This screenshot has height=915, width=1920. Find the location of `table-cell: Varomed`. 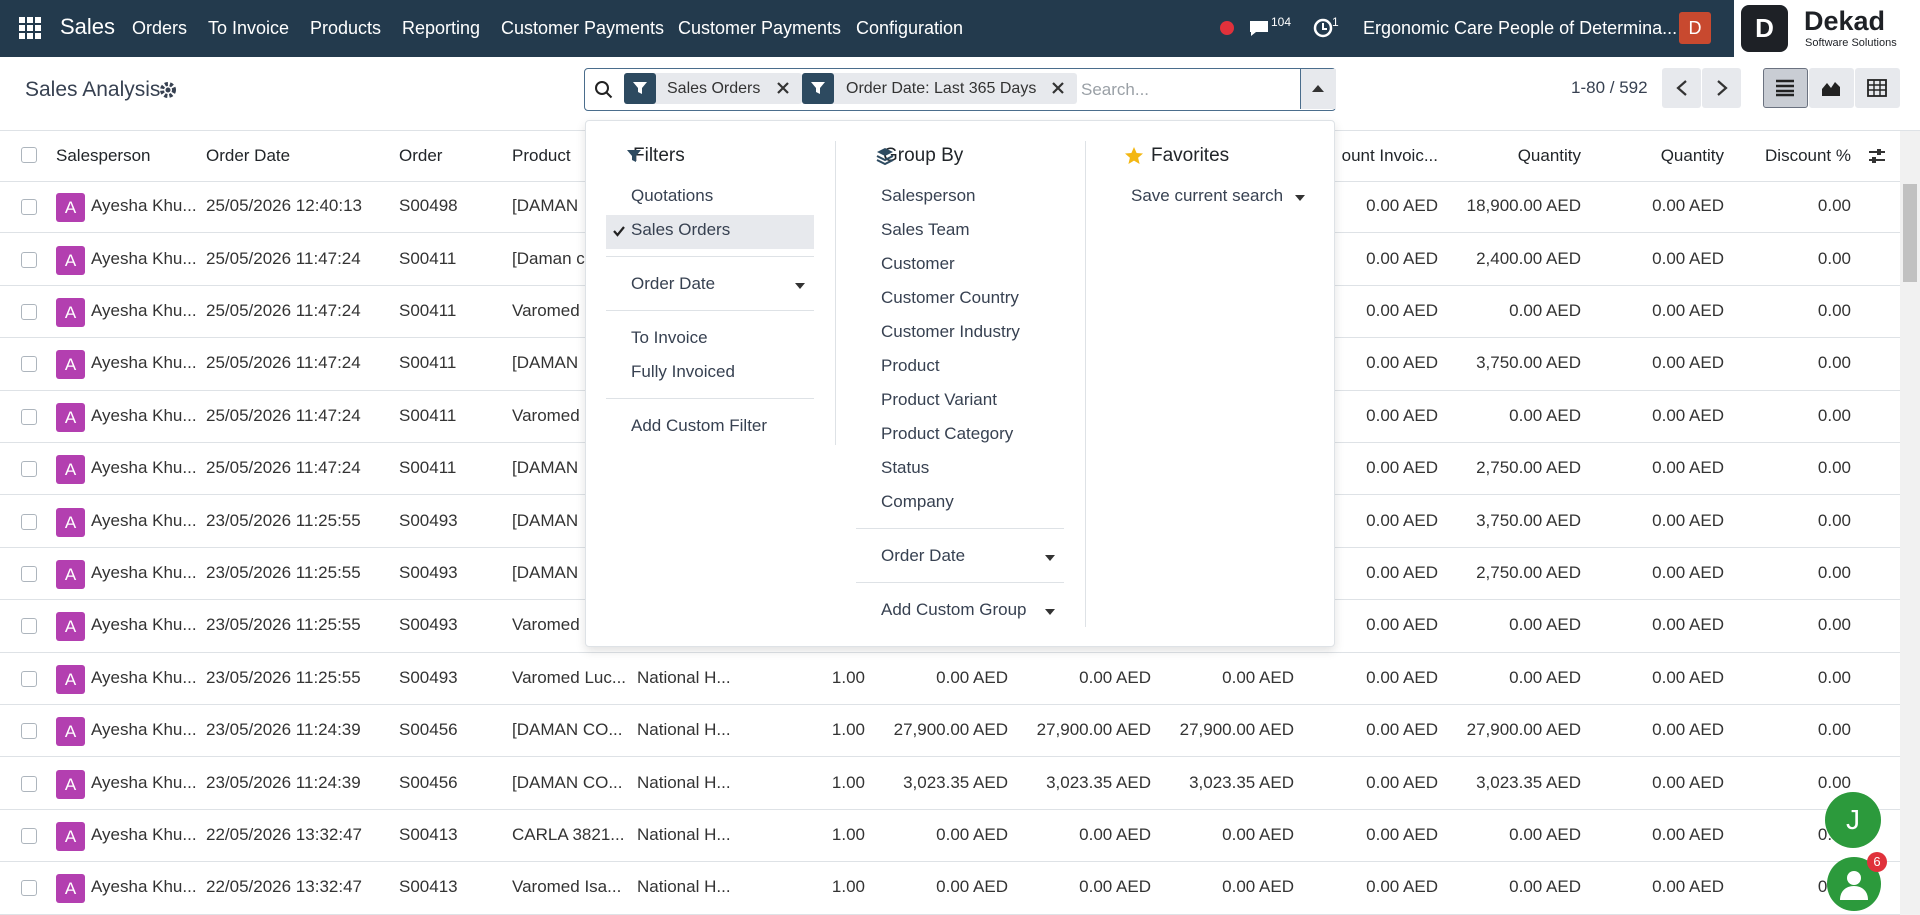

table-cell: Varomed is located at coordinates (546, 625).